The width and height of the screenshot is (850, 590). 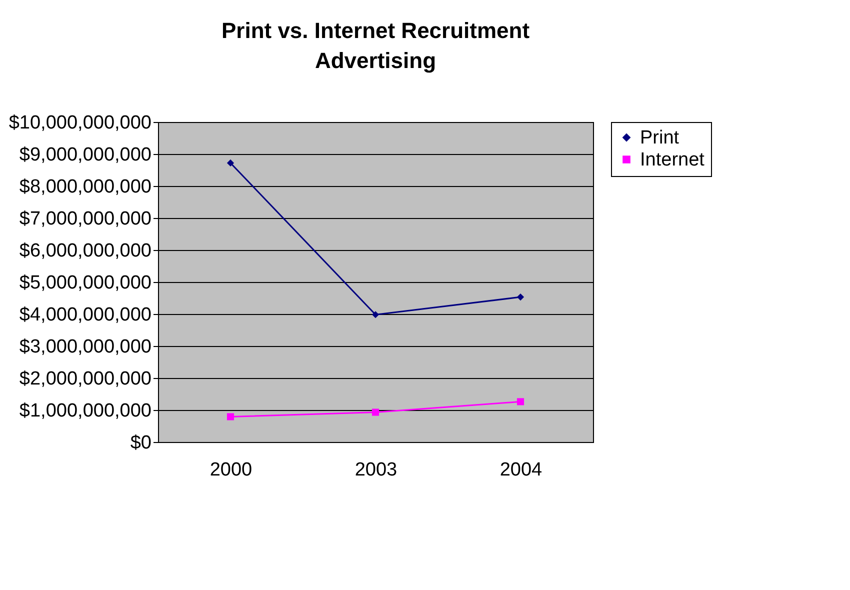 I want to click on y-tick-label: $6,000,000,000, so click(x=85, y=251).